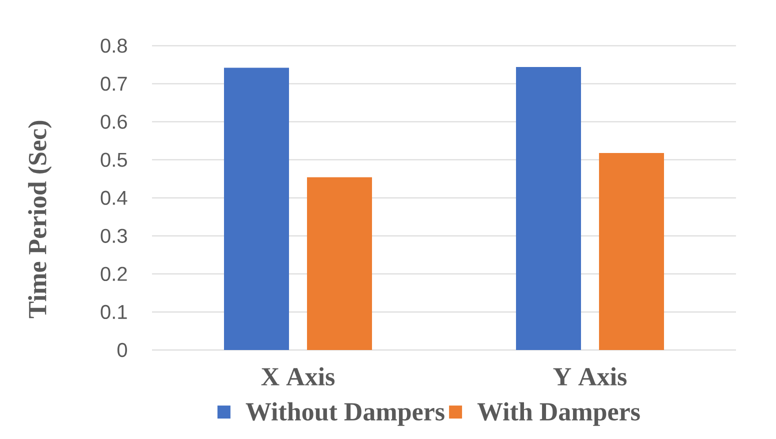  I want to click on y-tick-label: 0.7, so click(113, 83).